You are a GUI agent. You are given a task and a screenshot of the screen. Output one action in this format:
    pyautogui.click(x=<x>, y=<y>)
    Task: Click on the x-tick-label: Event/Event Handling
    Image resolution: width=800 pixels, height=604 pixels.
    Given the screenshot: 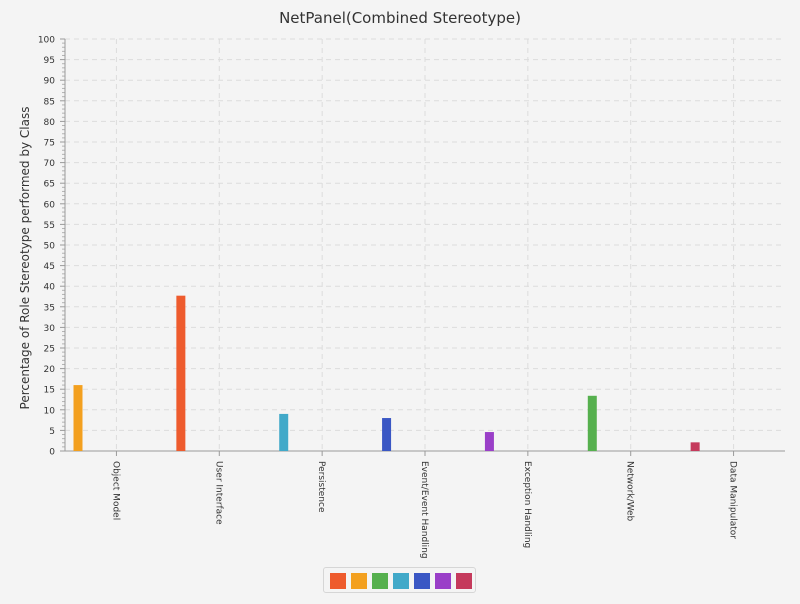 What is the action you would take?
    pyautogui.click(x=424, y=510)
    